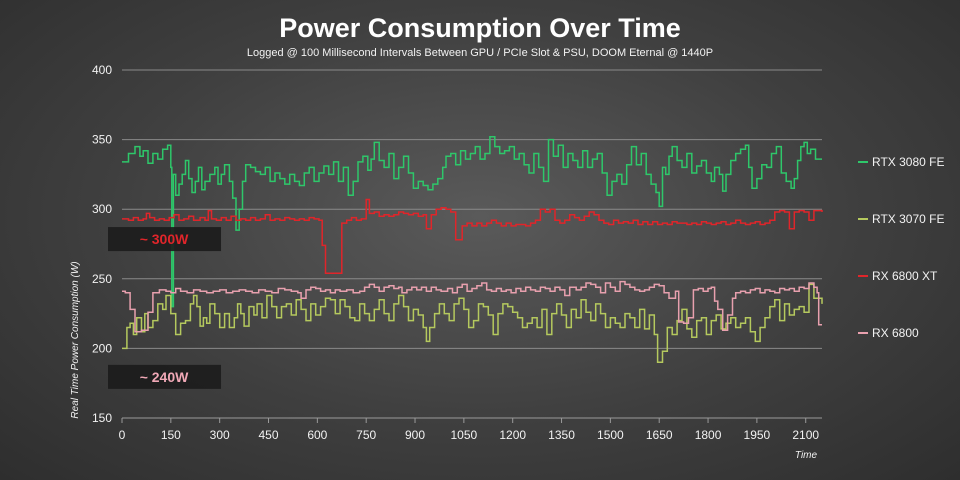 This screenshot has width=960, height=480. I want to click on x-tick-label: 1800, so click(708, 435).